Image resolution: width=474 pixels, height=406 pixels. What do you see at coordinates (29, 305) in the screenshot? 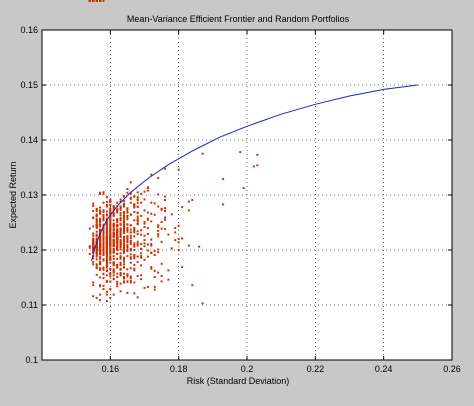
I see `y-tick-label: 0.11` at bounding box center [29, 305].